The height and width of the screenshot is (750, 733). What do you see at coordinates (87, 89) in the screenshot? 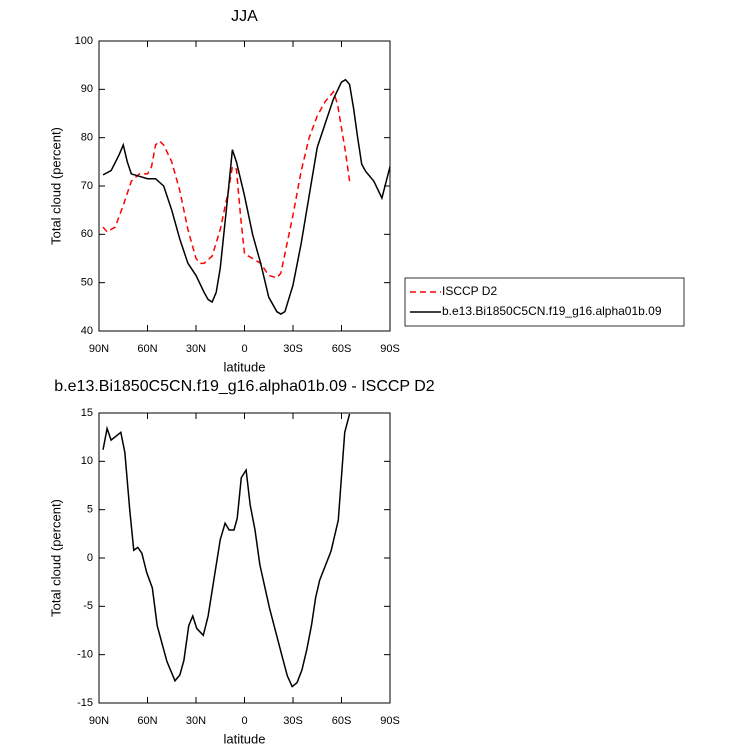
I see `y-tick-label: 90` at bounding box center [87, 89].